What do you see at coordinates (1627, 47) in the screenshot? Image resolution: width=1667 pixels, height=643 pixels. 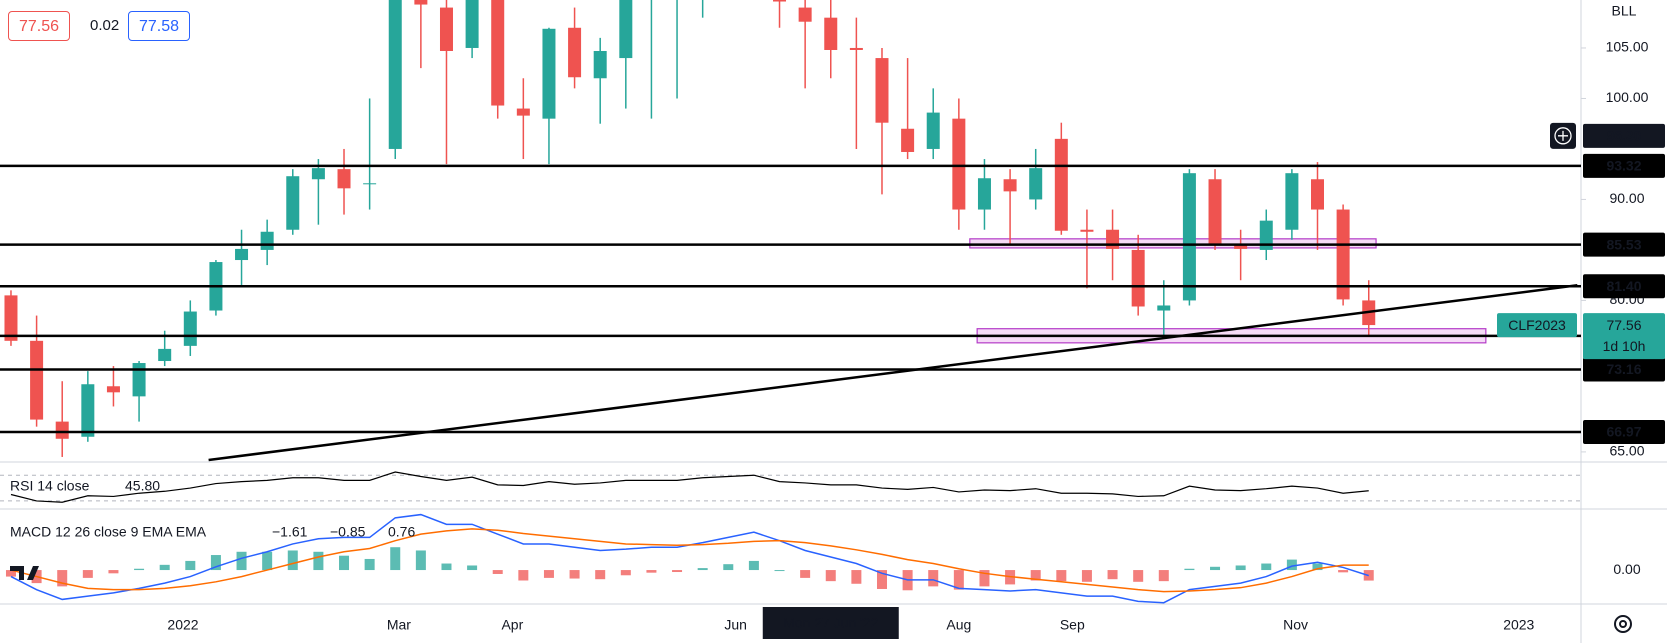 I see `y-tick-label: 105.00` at bounding box center [1627, 47].